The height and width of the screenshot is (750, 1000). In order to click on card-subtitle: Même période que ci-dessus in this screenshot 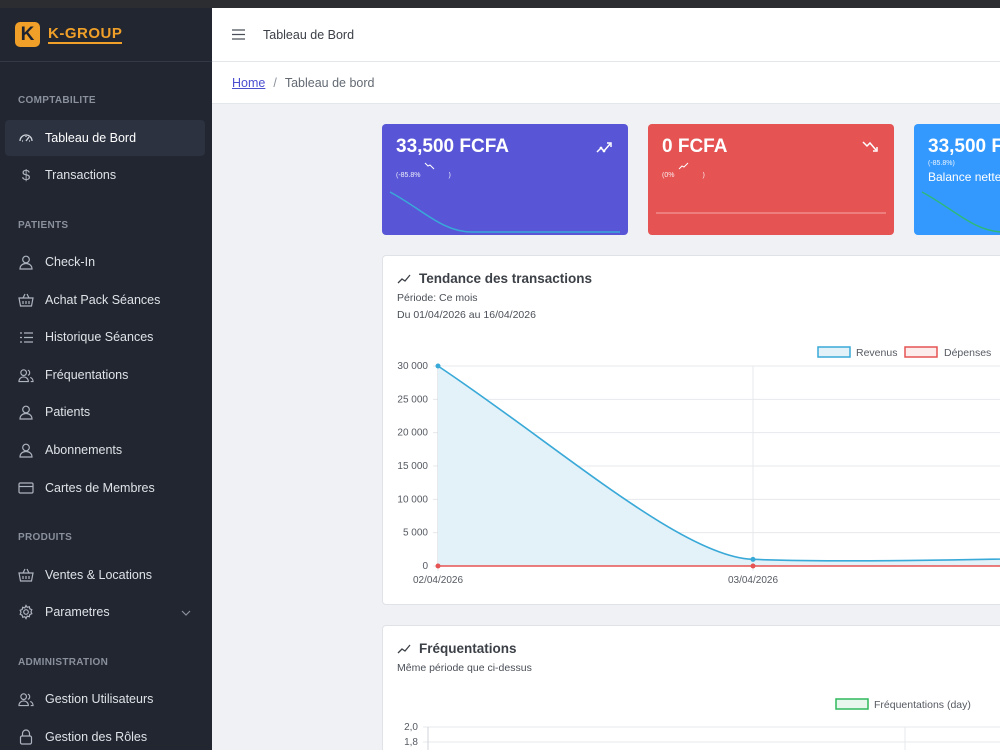, I will do `click(464, 668)`.